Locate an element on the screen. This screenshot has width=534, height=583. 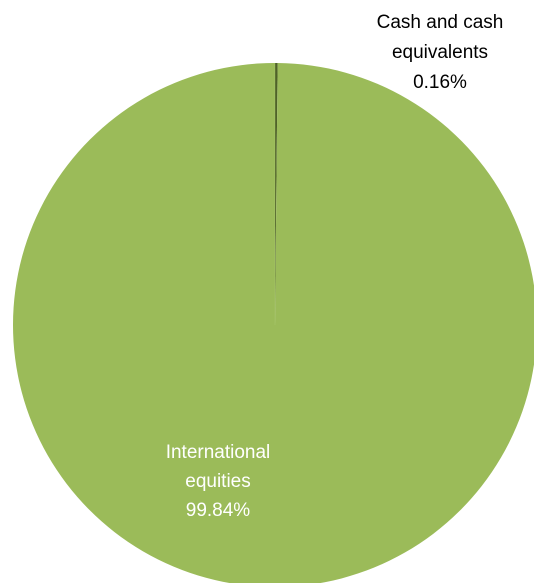
slice-label-1: International equities 99.84% is located at coordinates (218, 481).